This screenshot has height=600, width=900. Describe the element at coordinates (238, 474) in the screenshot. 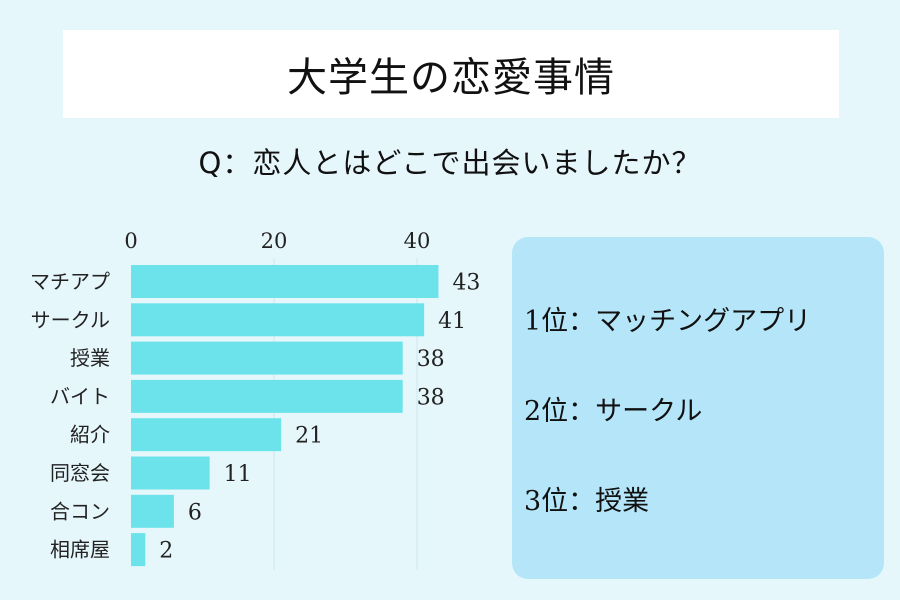

I see `value-label: 11` at that location.